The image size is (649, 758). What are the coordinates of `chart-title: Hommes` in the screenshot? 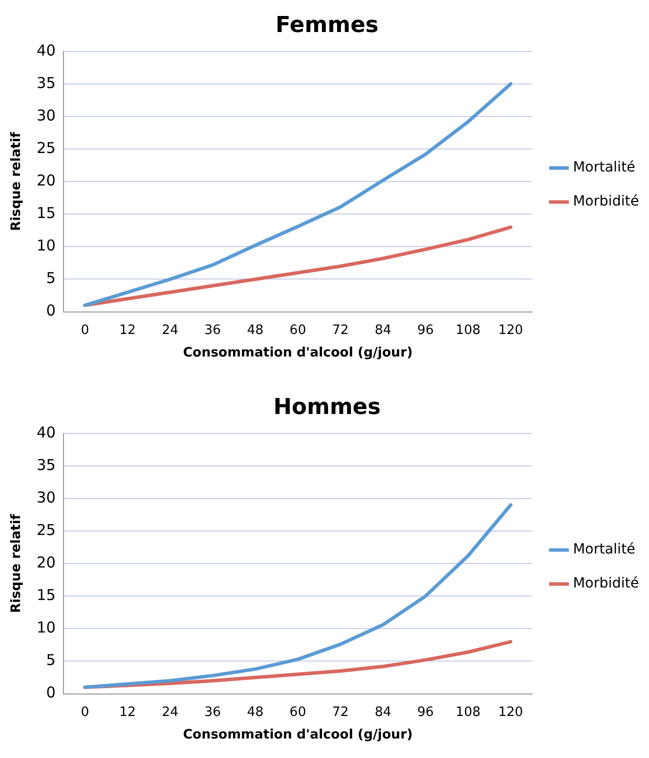 It's located at (327, 407).